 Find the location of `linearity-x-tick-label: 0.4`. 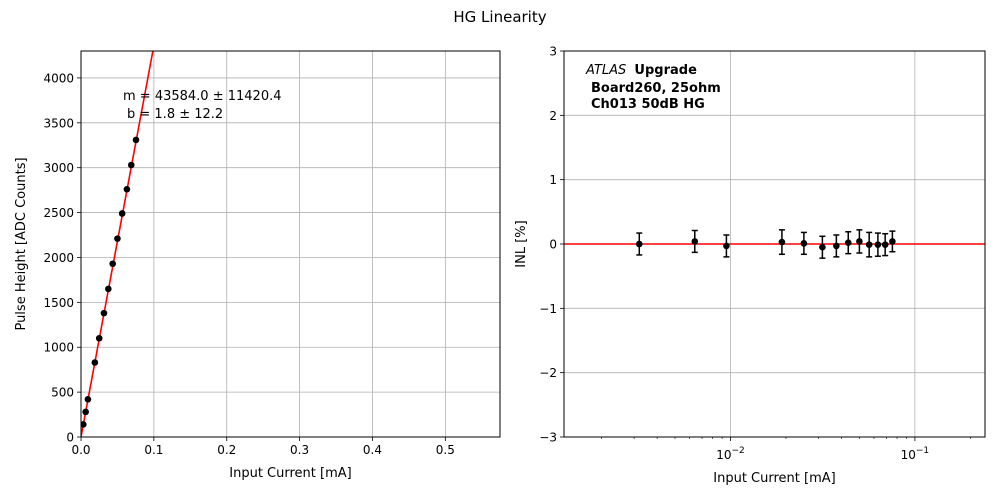

linearity-x-tick-label: 0.4 is located at coordinates (372, 450).